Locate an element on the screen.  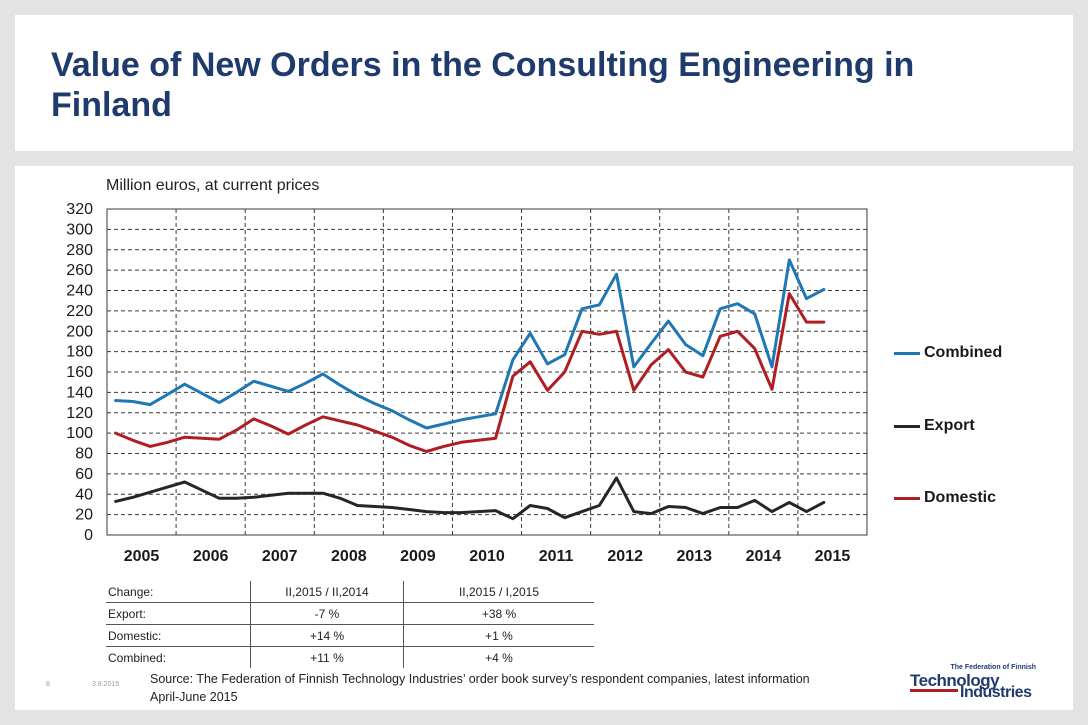
y-tick-label: 40 is located at coordinates (84, 494).